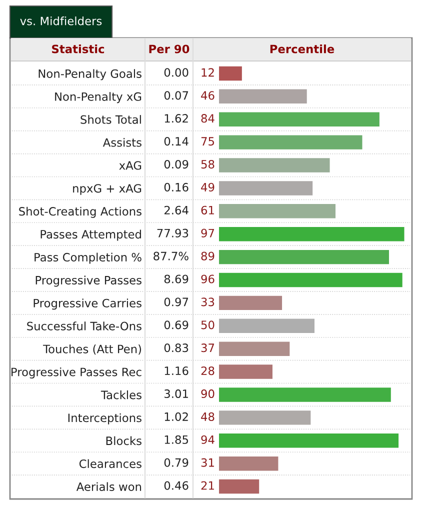 The image size is (437, 516). I want to click on y-tick-label: Clearances, so click(110, 463).